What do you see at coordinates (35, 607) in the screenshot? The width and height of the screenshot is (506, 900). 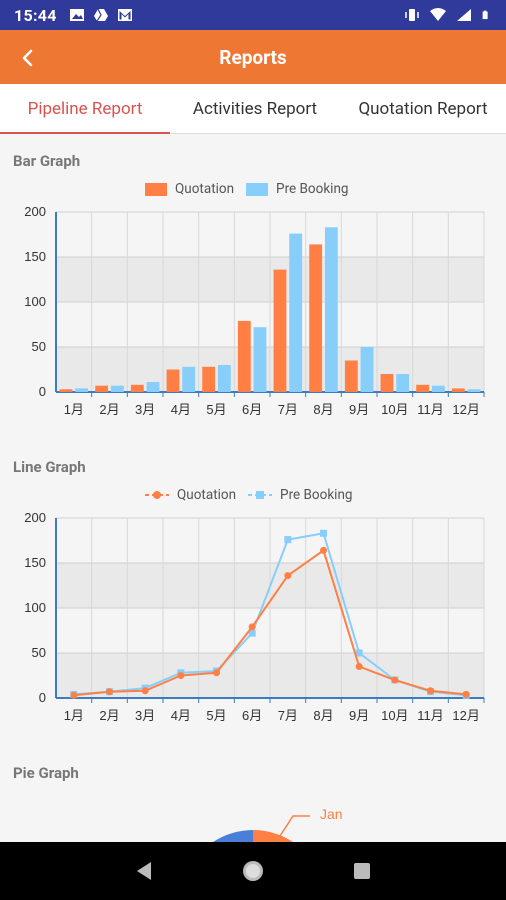 I see `line-y-tick-label: 100` at bounding box center [35, 607].